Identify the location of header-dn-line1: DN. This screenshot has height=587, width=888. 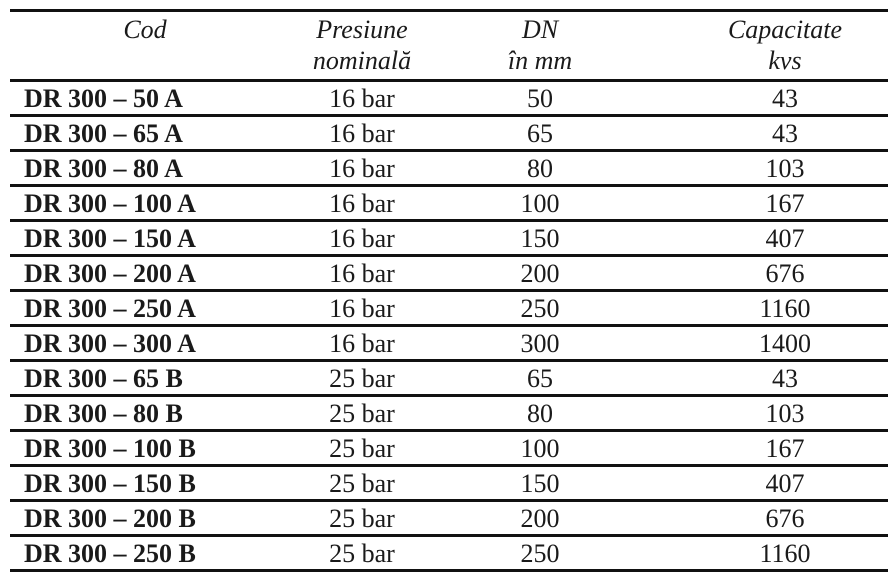
(540, 29).